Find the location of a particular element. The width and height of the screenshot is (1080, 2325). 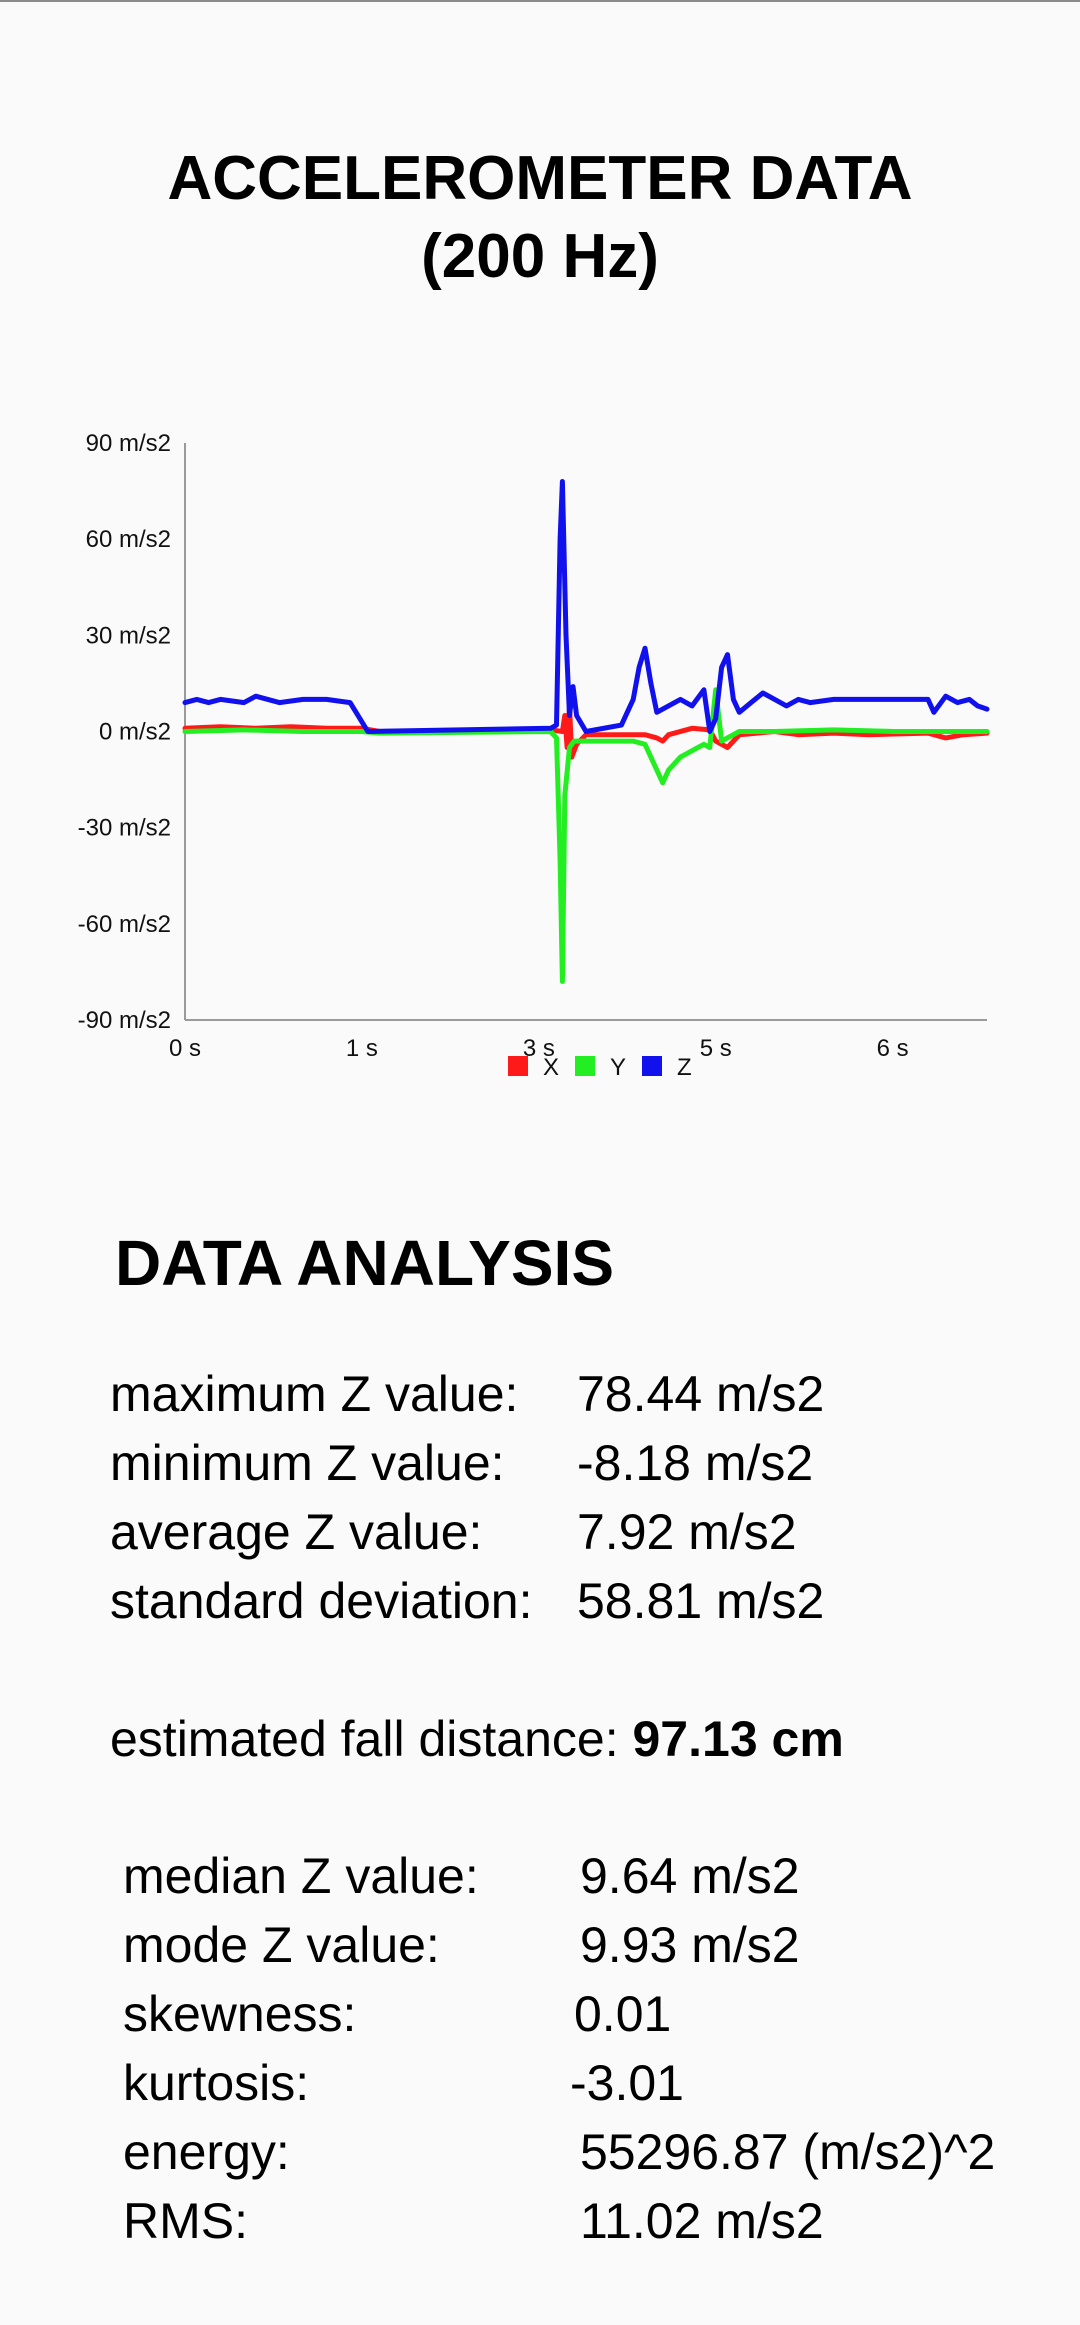

stat-value: 0.01 is located at coordinates (623, 2014).